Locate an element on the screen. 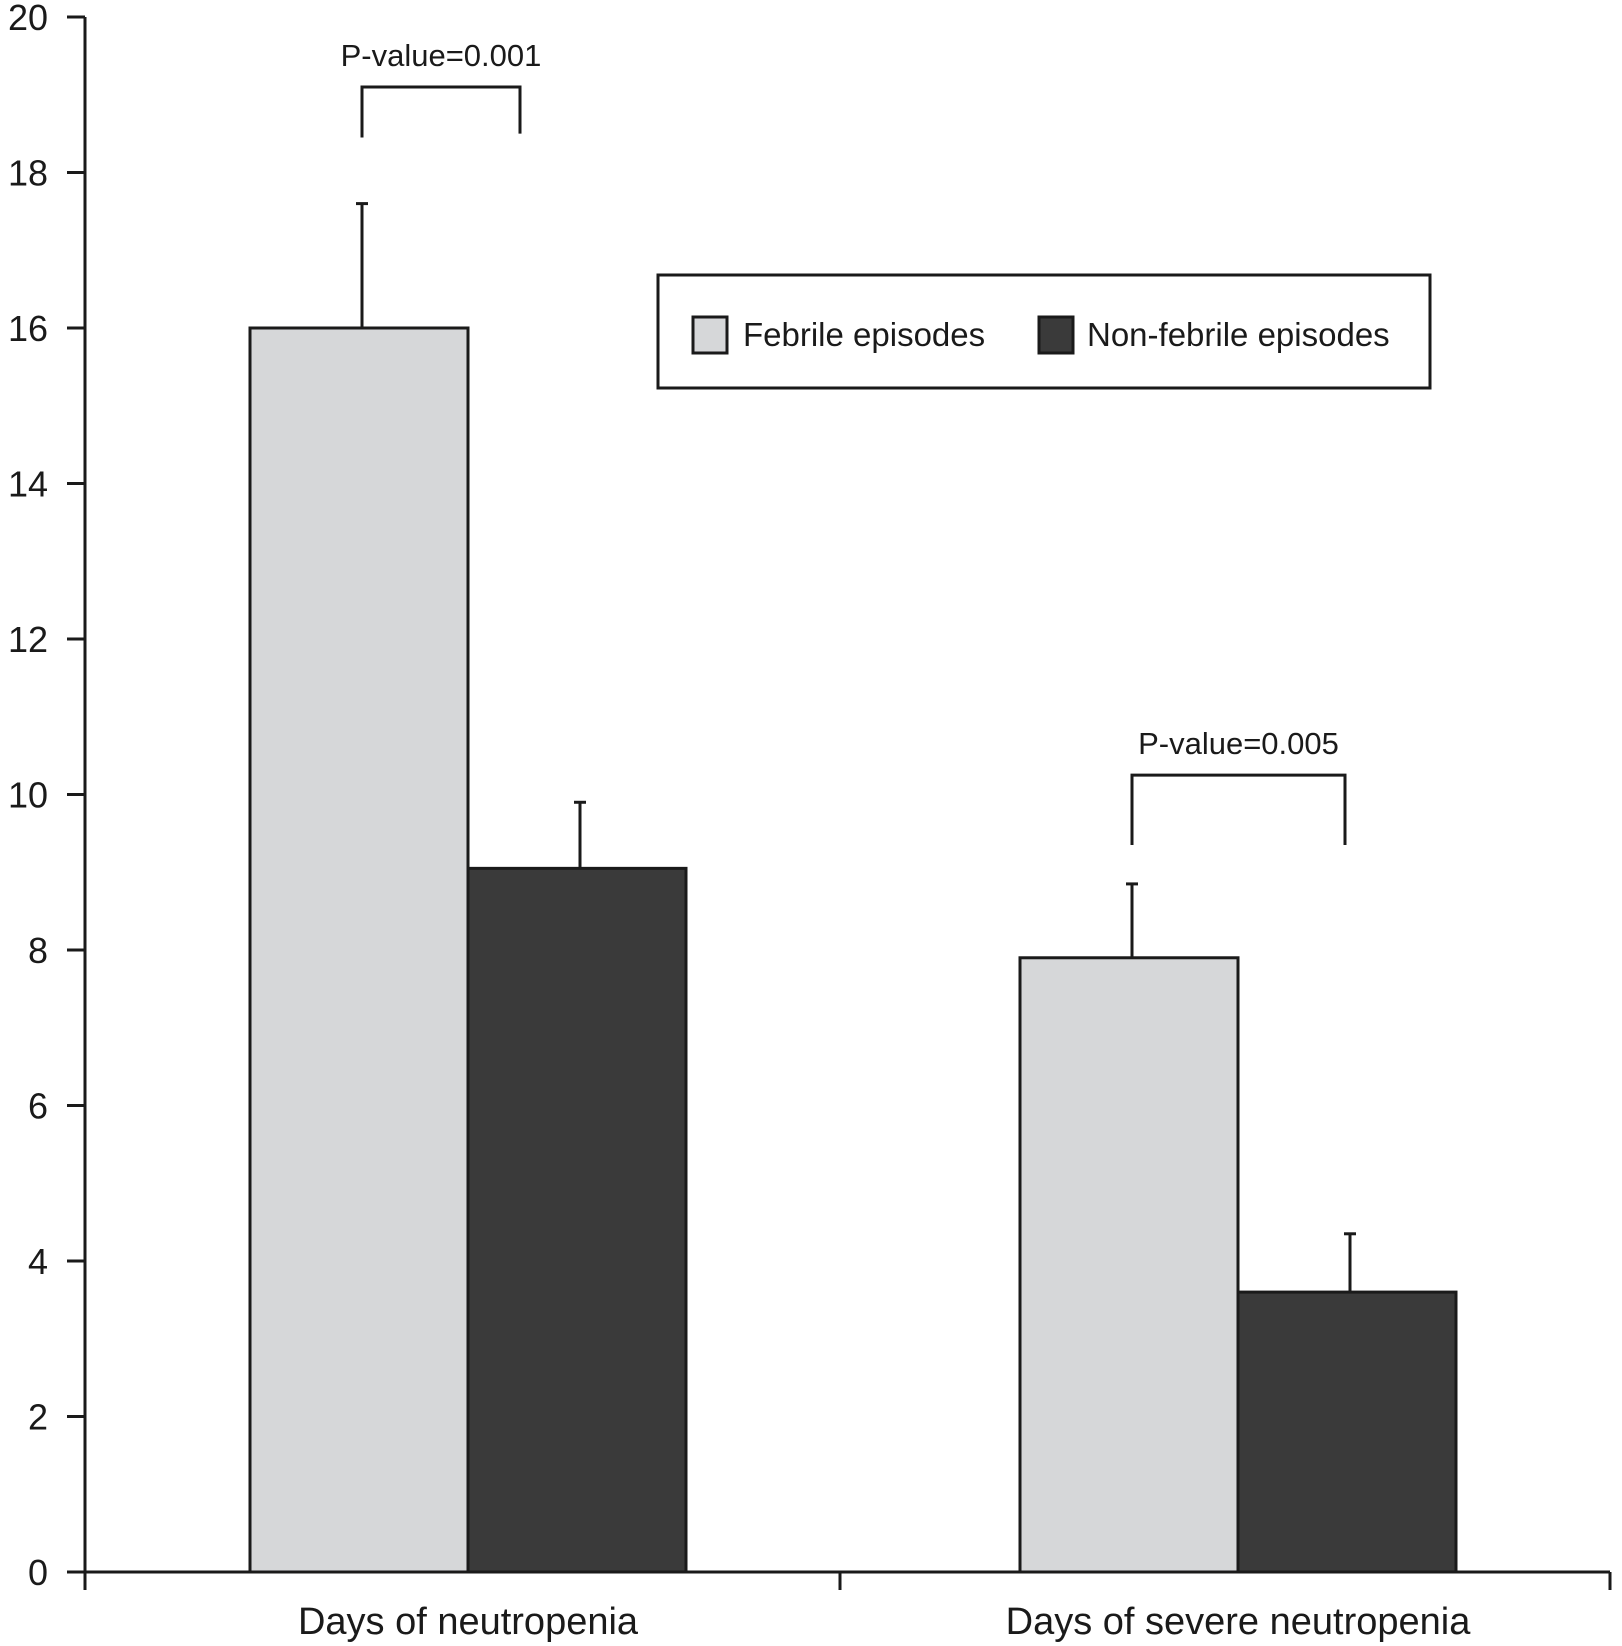 Image resolution: width=1622 pixels, height=1646 pixels. x-category-label: Days of severe neutropenia is located at coordinates (1239, 1622).